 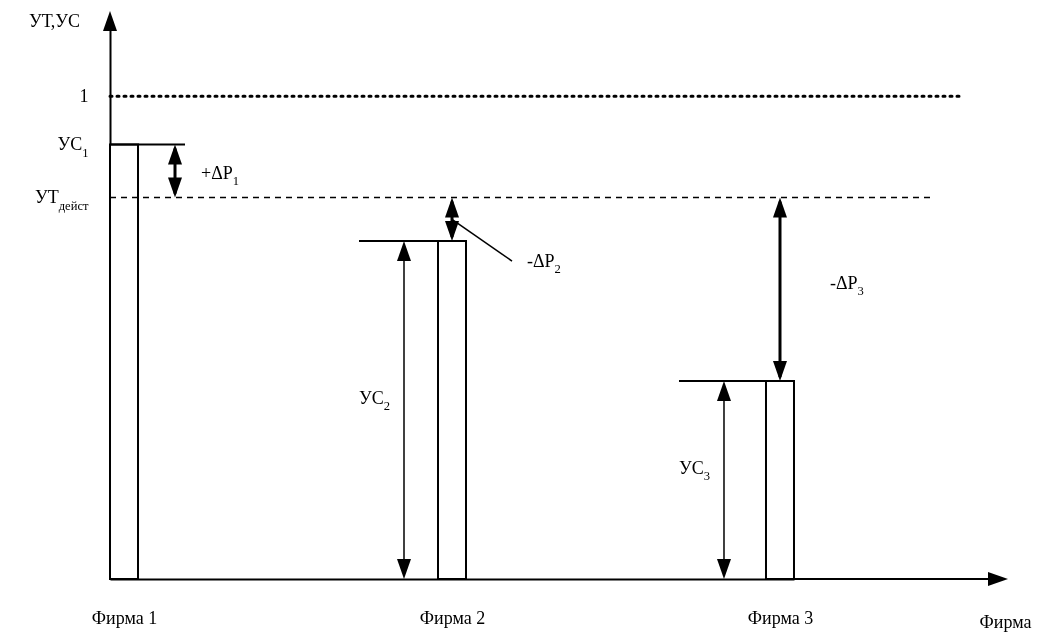 What do you see at coordinates (220, 175) in the screenshot?
I see `annotation: +ΔP$_{1}$` at bounding box center [220, 175].